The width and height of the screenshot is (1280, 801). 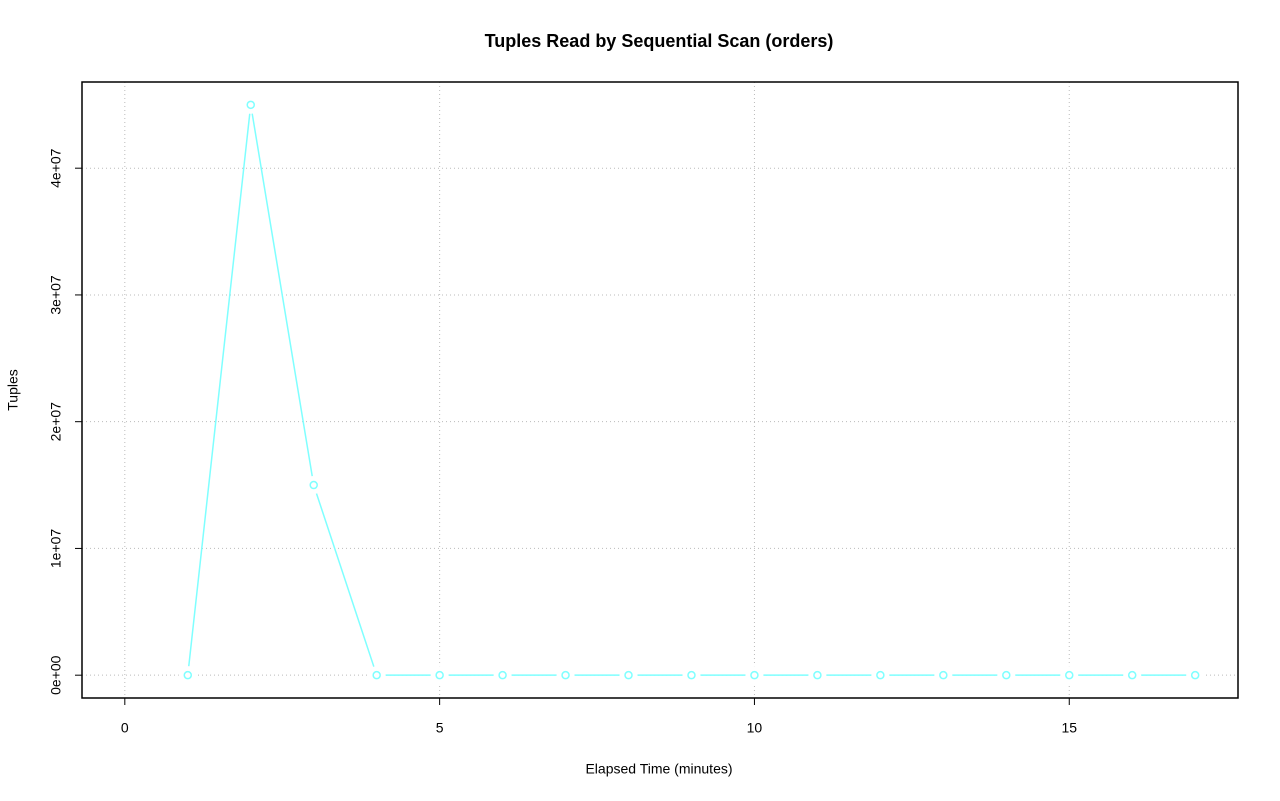 What do you see at coordinates (56, 168) in the screenshot?
I see `y-tick-label: 4e+07` at bounding box center [56, 168].